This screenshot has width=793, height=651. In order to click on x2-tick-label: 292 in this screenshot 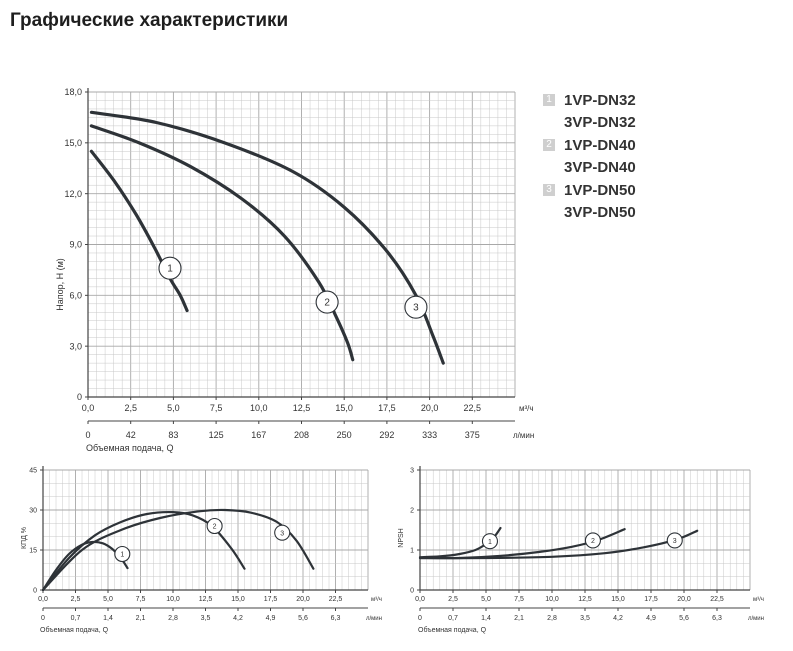, I will do `click(386, 435)`.